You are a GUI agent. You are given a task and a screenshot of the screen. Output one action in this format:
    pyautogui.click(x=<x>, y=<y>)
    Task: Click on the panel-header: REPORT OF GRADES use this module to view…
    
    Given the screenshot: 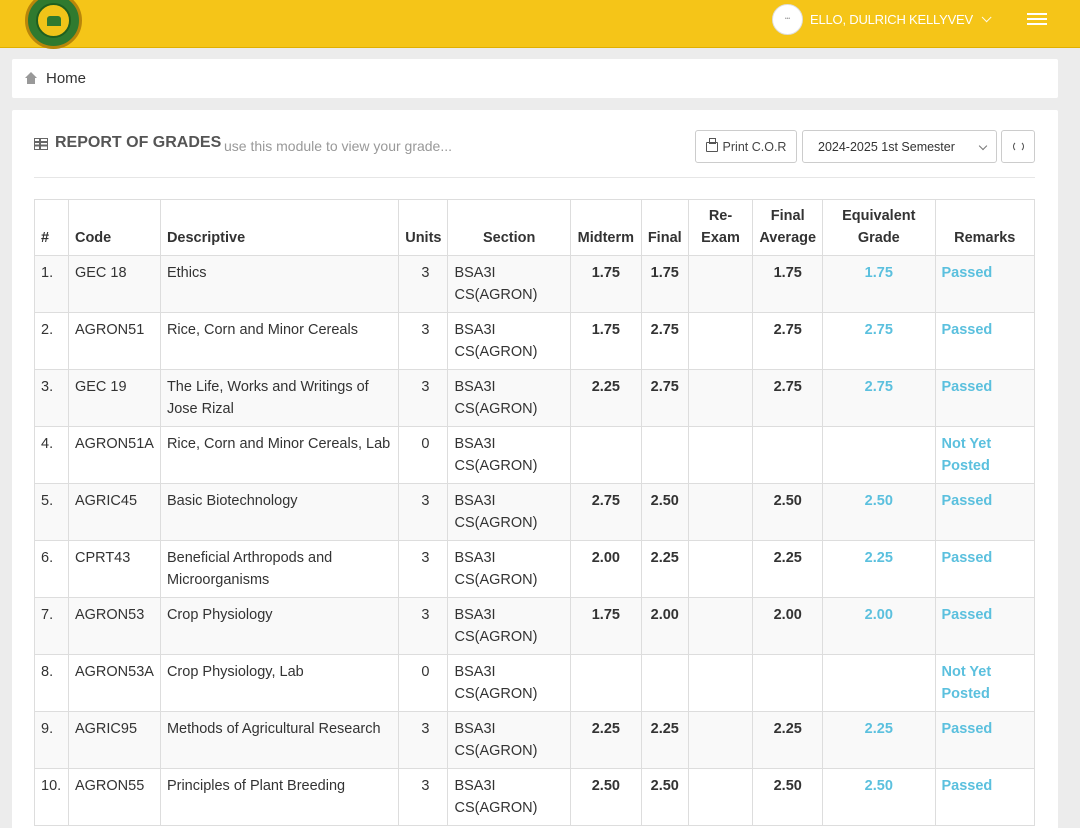 What is the action you would take?
    pyautogui.click(x=534, y=154)
    